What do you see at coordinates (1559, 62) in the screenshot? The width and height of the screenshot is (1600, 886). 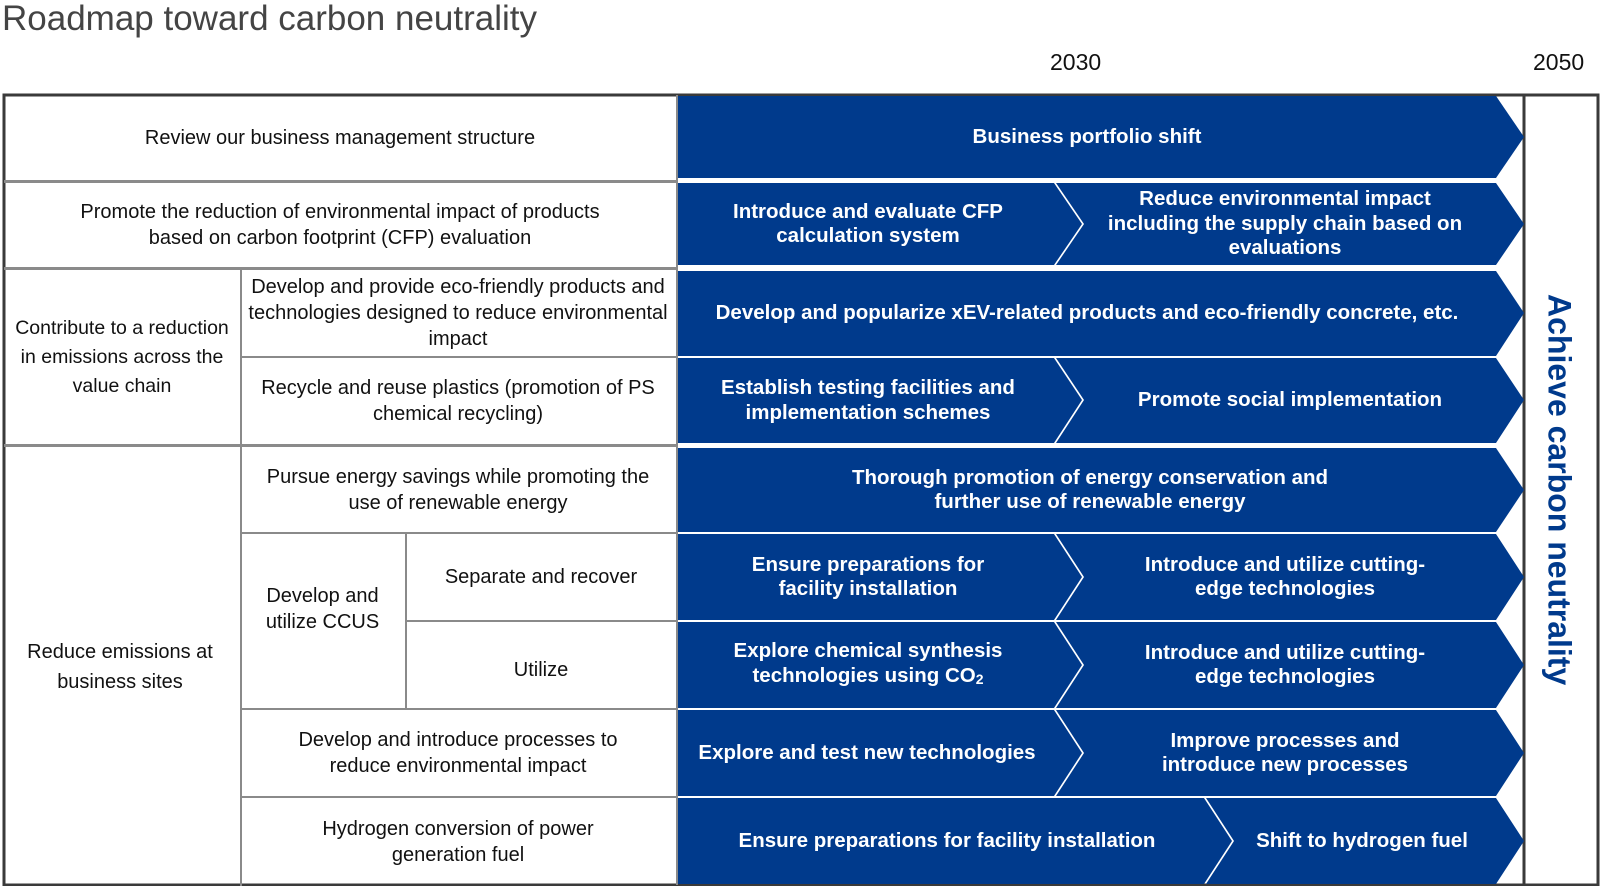 I see `year-2050-label: 2050` at bounding box center [1559, 62].